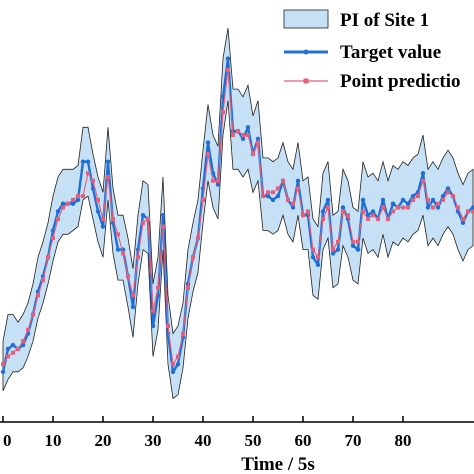  What do you see at coordinates (203, 440) in the screenshot?
I see `x-tick-label: 40` at bounding box center [203, 440].